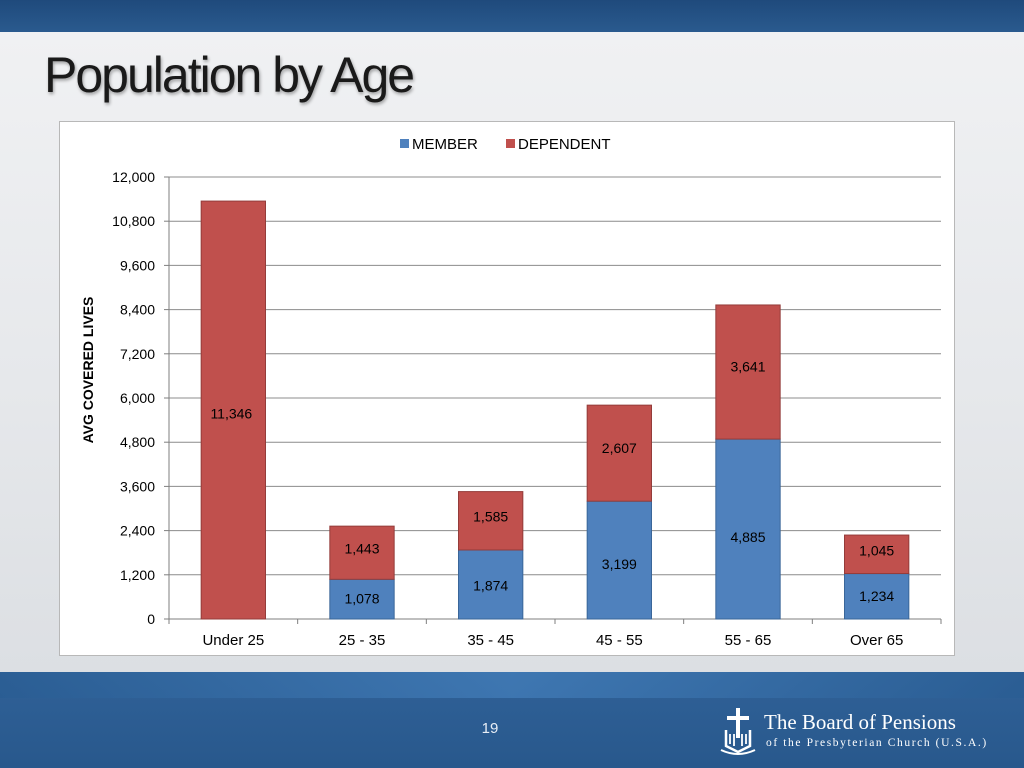 This screenshot has width=1024, height=768. What do you see at coordinates (151, 619) in the screenshot?
I see `y-tick-label: 0` at bounding box center [151, 619].